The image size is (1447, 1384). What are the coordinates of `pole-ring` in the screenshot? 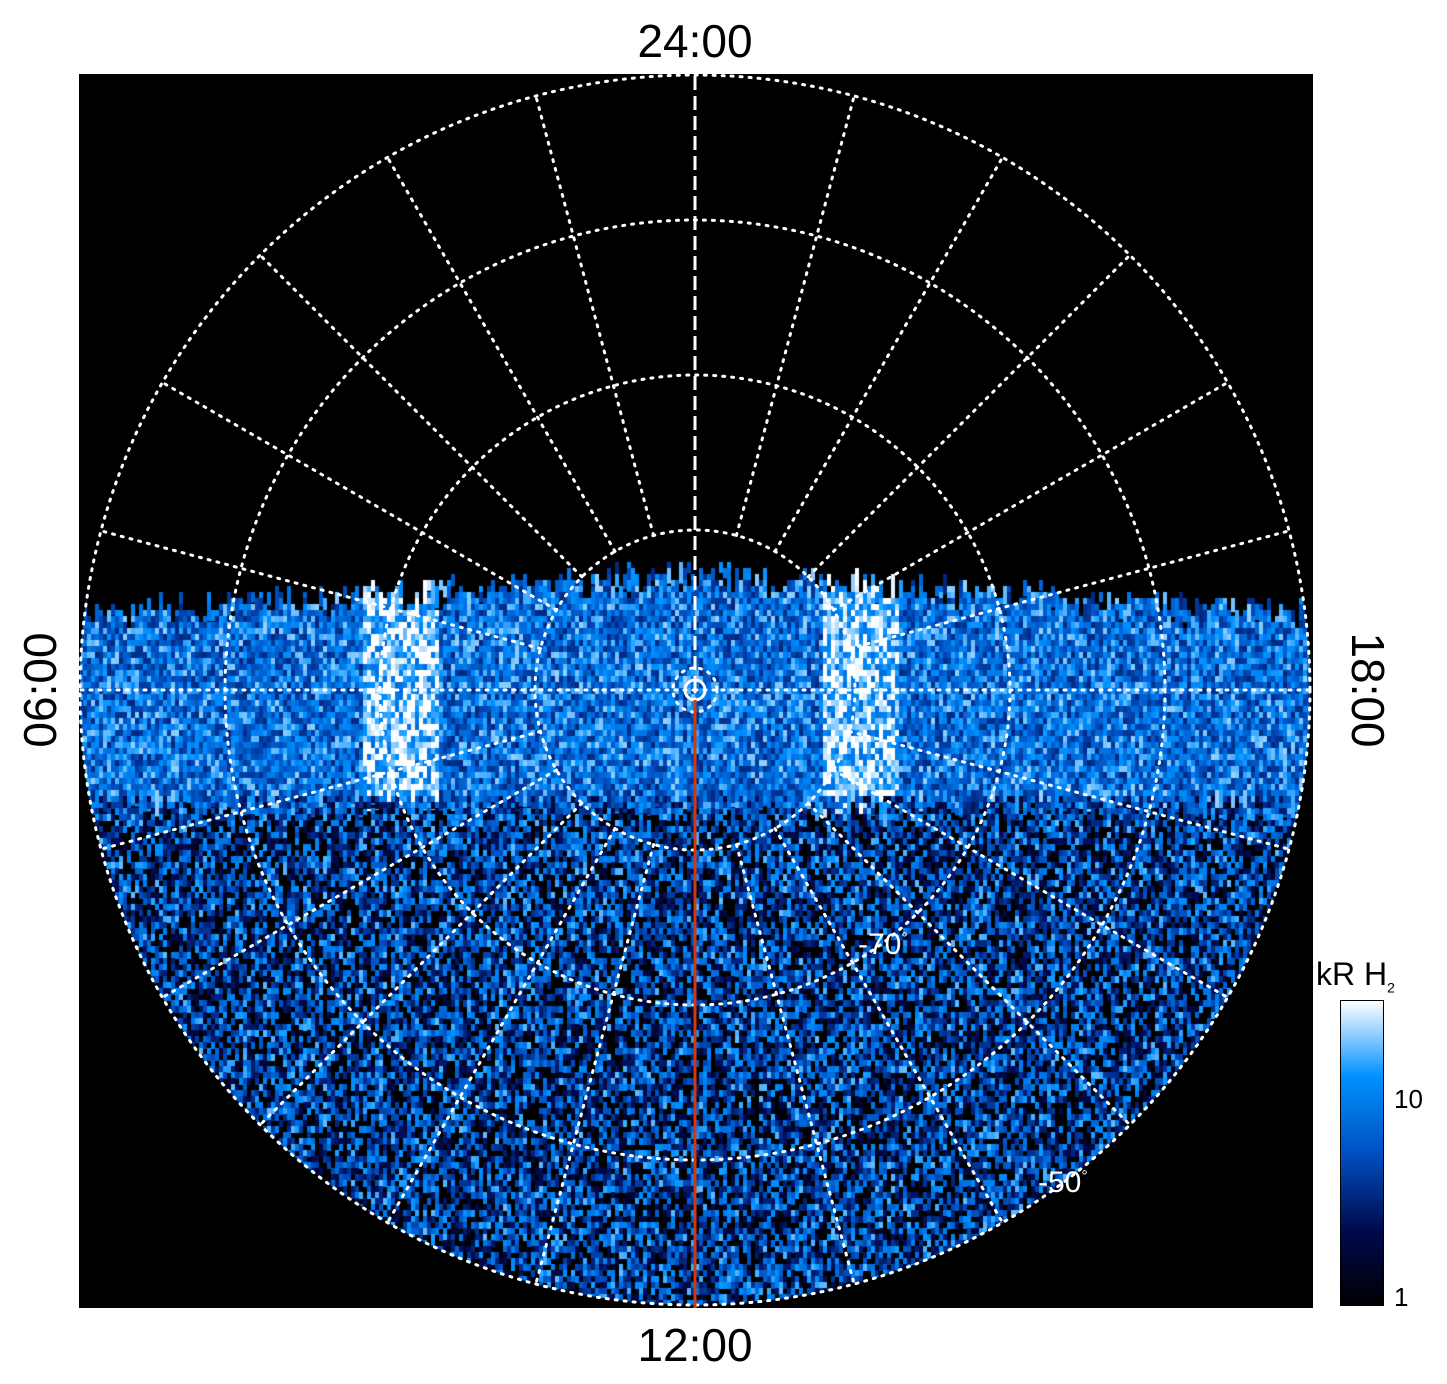 It's located at (695, 690).